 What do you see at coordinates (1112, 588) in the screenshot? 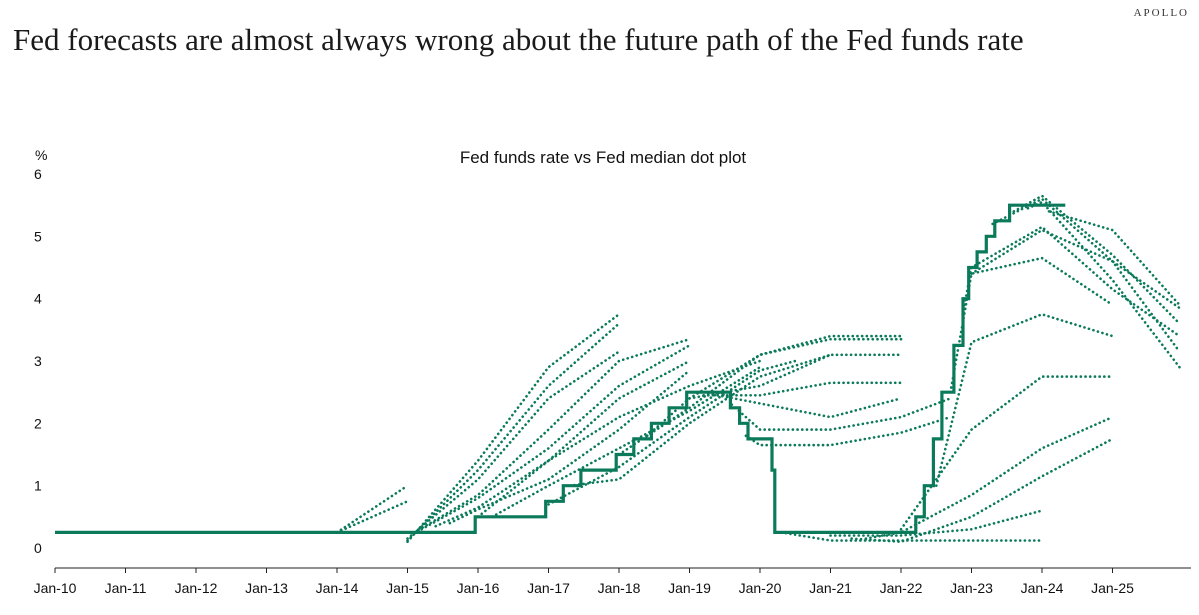
I see `x-tick-label: Jan-25` at bounding box center [1112, 588].